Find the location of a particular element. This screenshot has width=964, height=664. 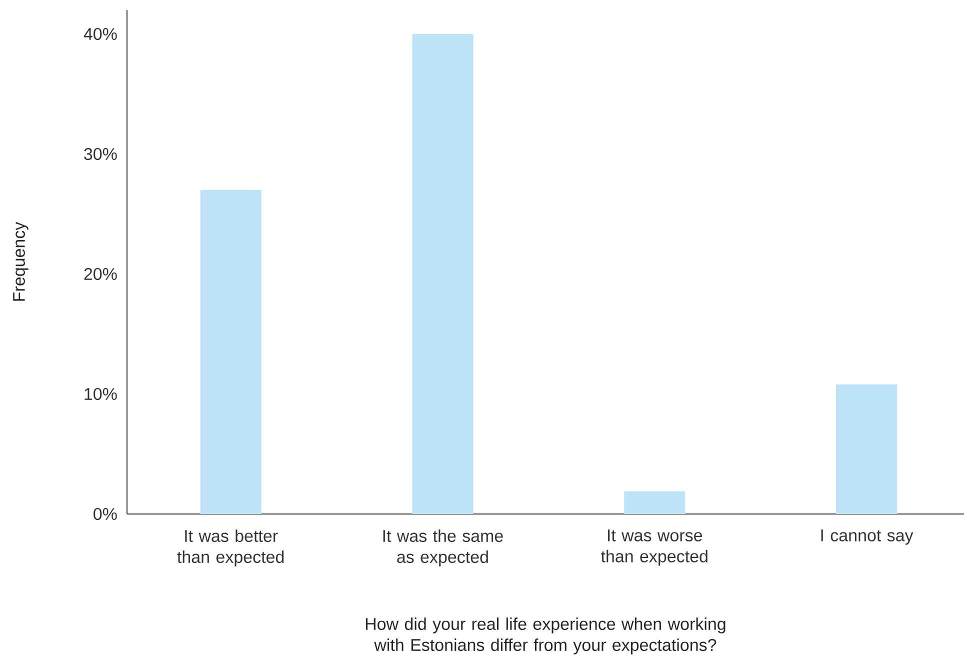

x-axis-title: How did your real life experience when working with Estonians differ from your expectations? is located at coordinates (546, 636).